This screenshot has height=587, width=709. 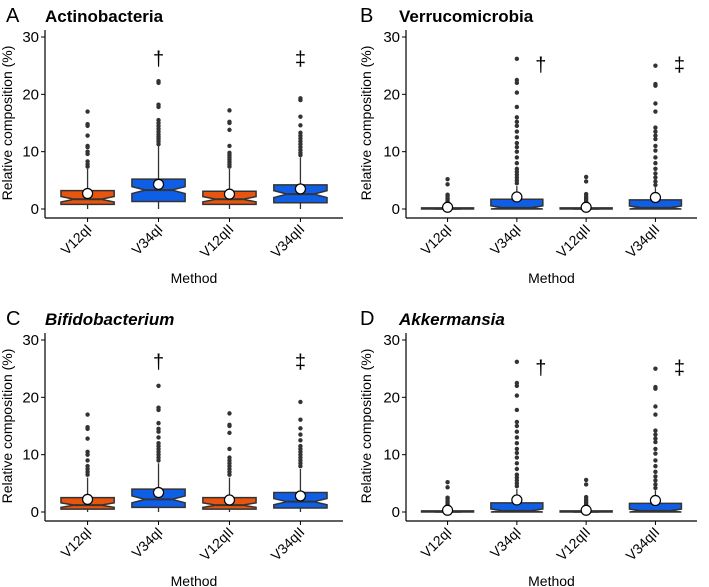 I want to click on panel-title: Bifidobacterium, so click(x=109, y=319).